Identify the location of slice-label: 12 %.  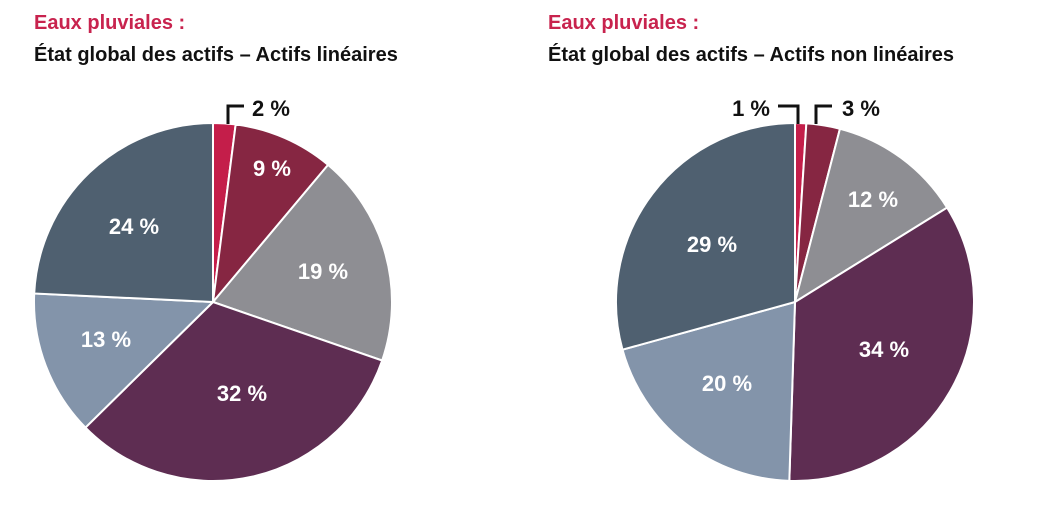
(873, 199).